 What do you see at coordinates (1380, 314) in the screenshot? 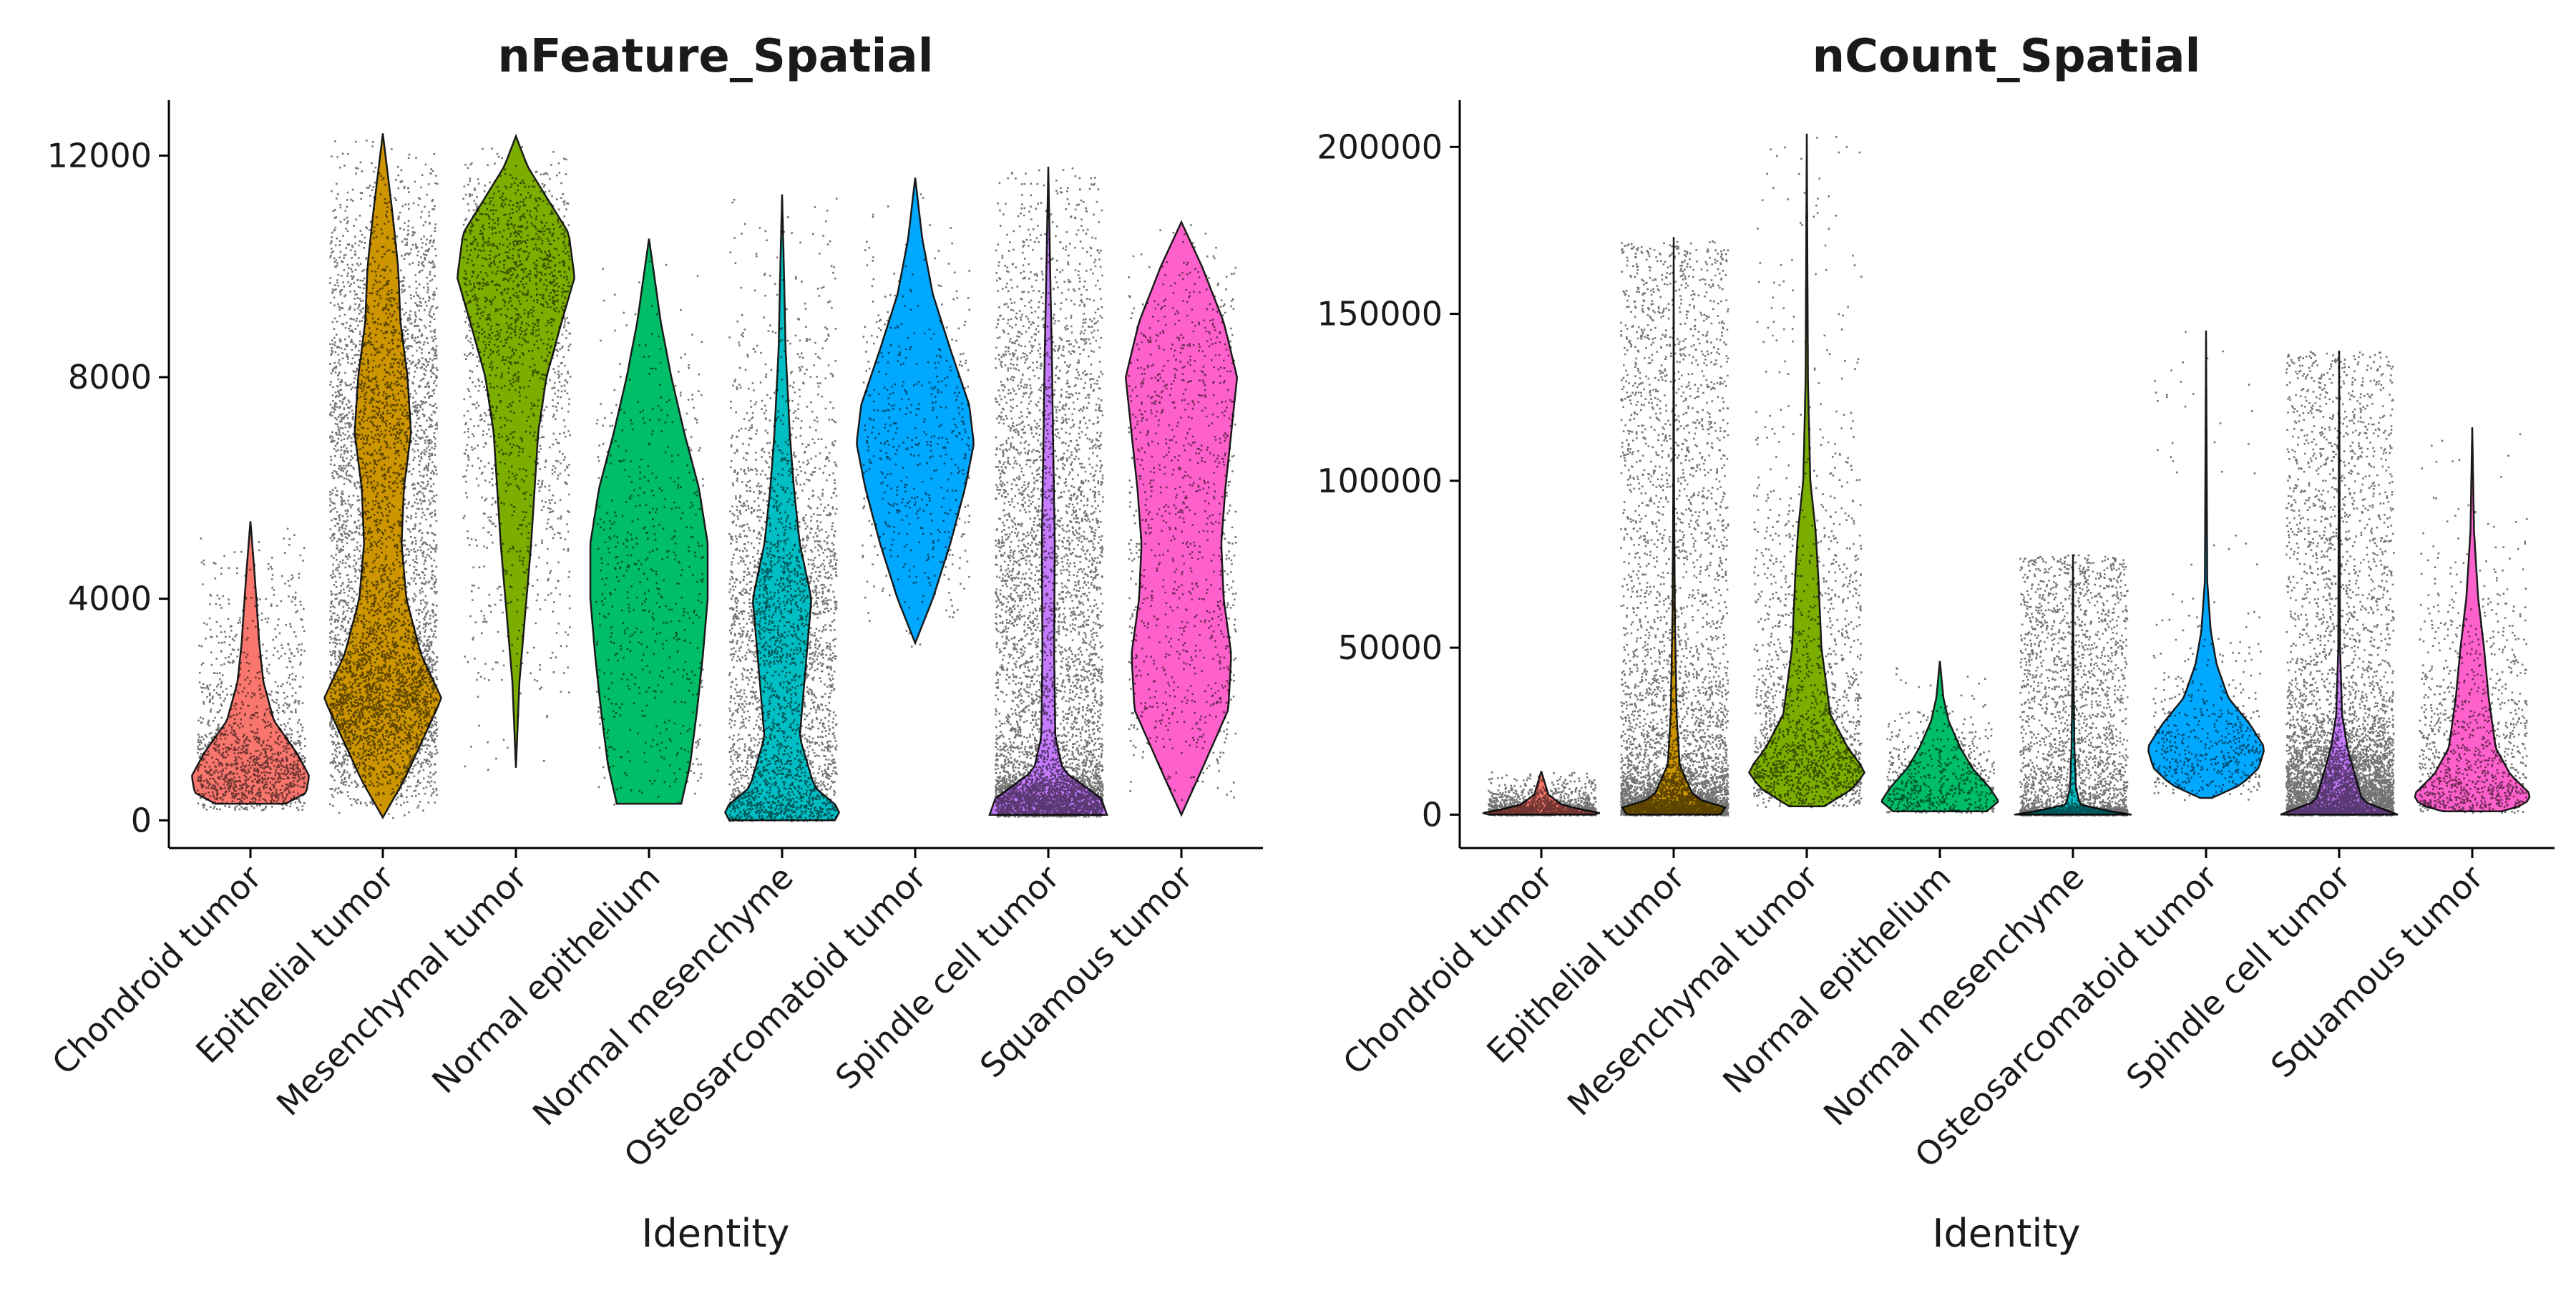
I see `y-tick-label: 150000` at bounding box center [1380, 314].